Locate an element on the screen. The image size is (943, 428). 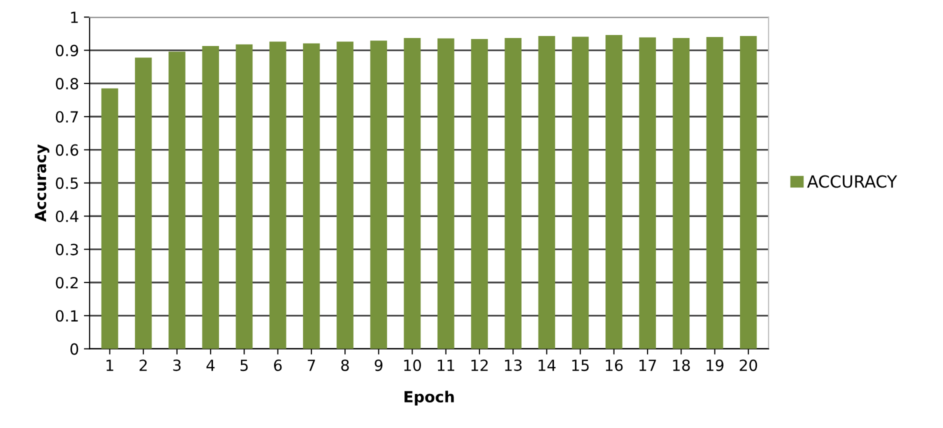
x-tick-label: 7 is located at coordinates (311, 365).